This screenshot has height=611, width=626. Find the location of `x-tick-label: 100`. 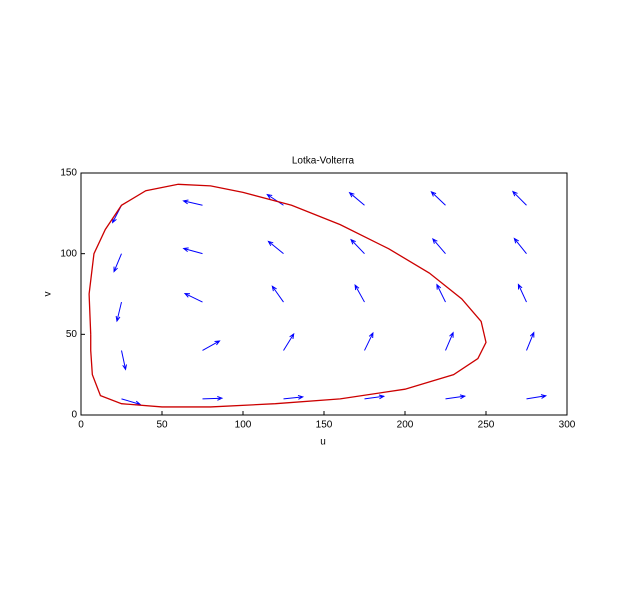

x-tick-label: 100 is located at coordinates (243, 425).